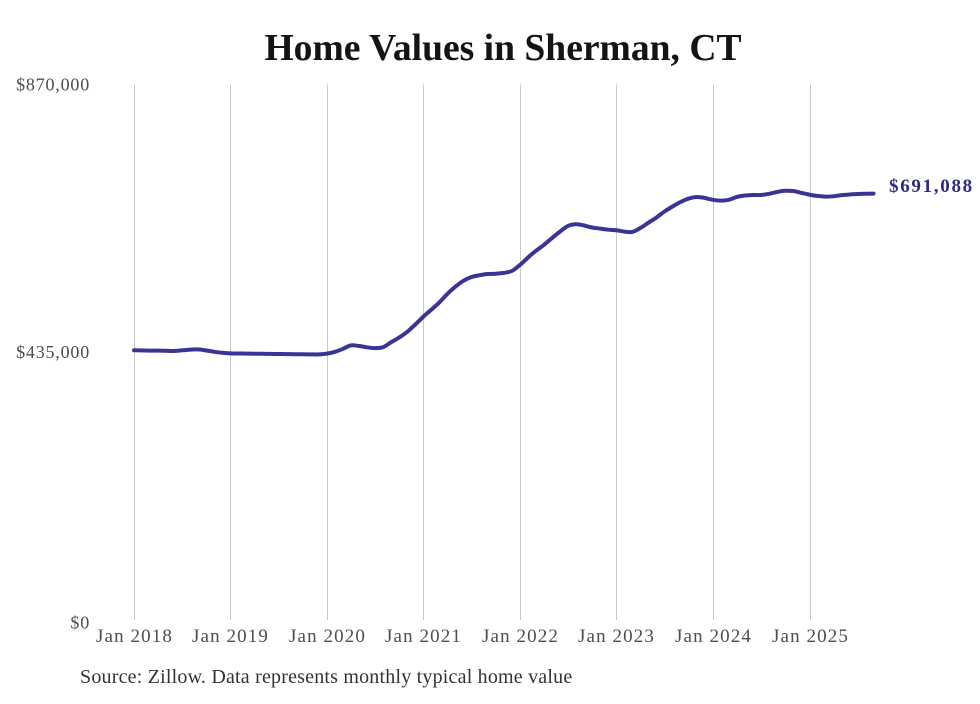 This screenshot has height=704, width=980. Describe the element at coordinates (713, 636) in the screenshot. I see `svg-text: Jan 2024` at that location.